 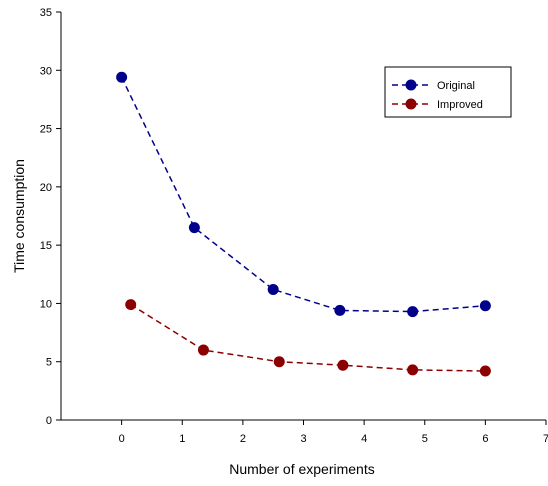 I want to click on x-tick-label: 2, so click(x=243, y=439).